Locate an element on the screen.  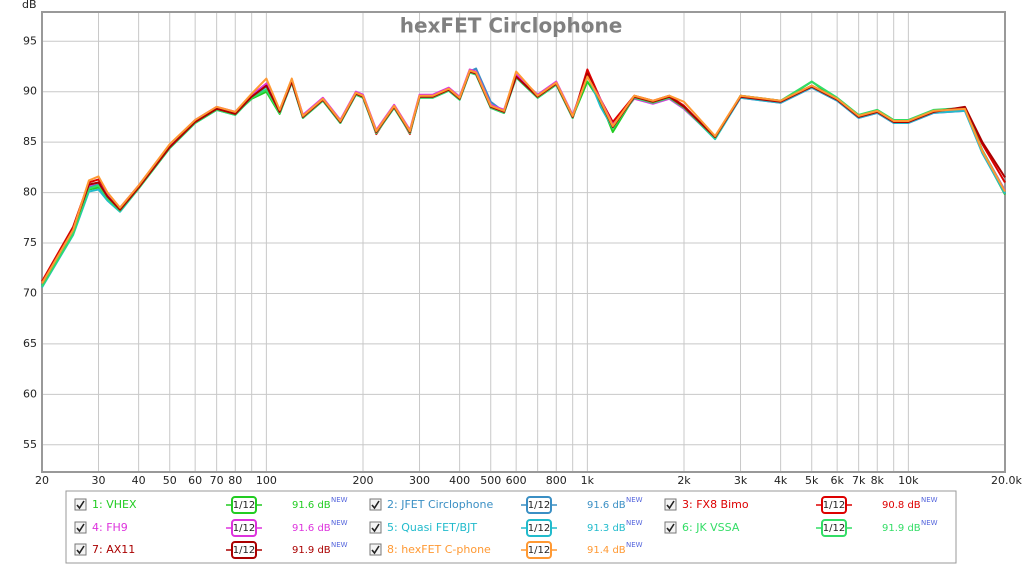
y-axis-label: dB is located at coordinates (29, 5).